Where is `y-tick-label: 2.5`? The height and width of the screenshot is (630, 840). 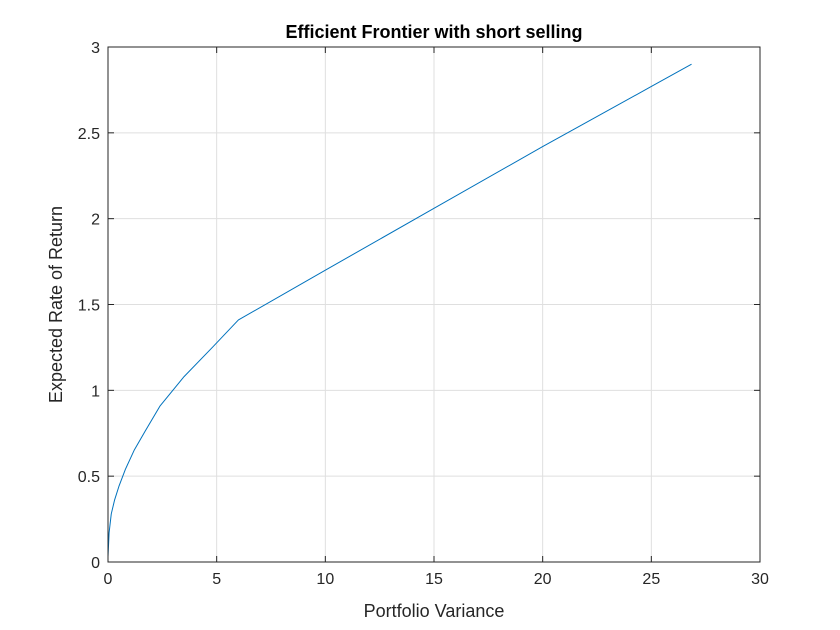 y-tick-label: 2.5 is located at coordinates (89, 134).